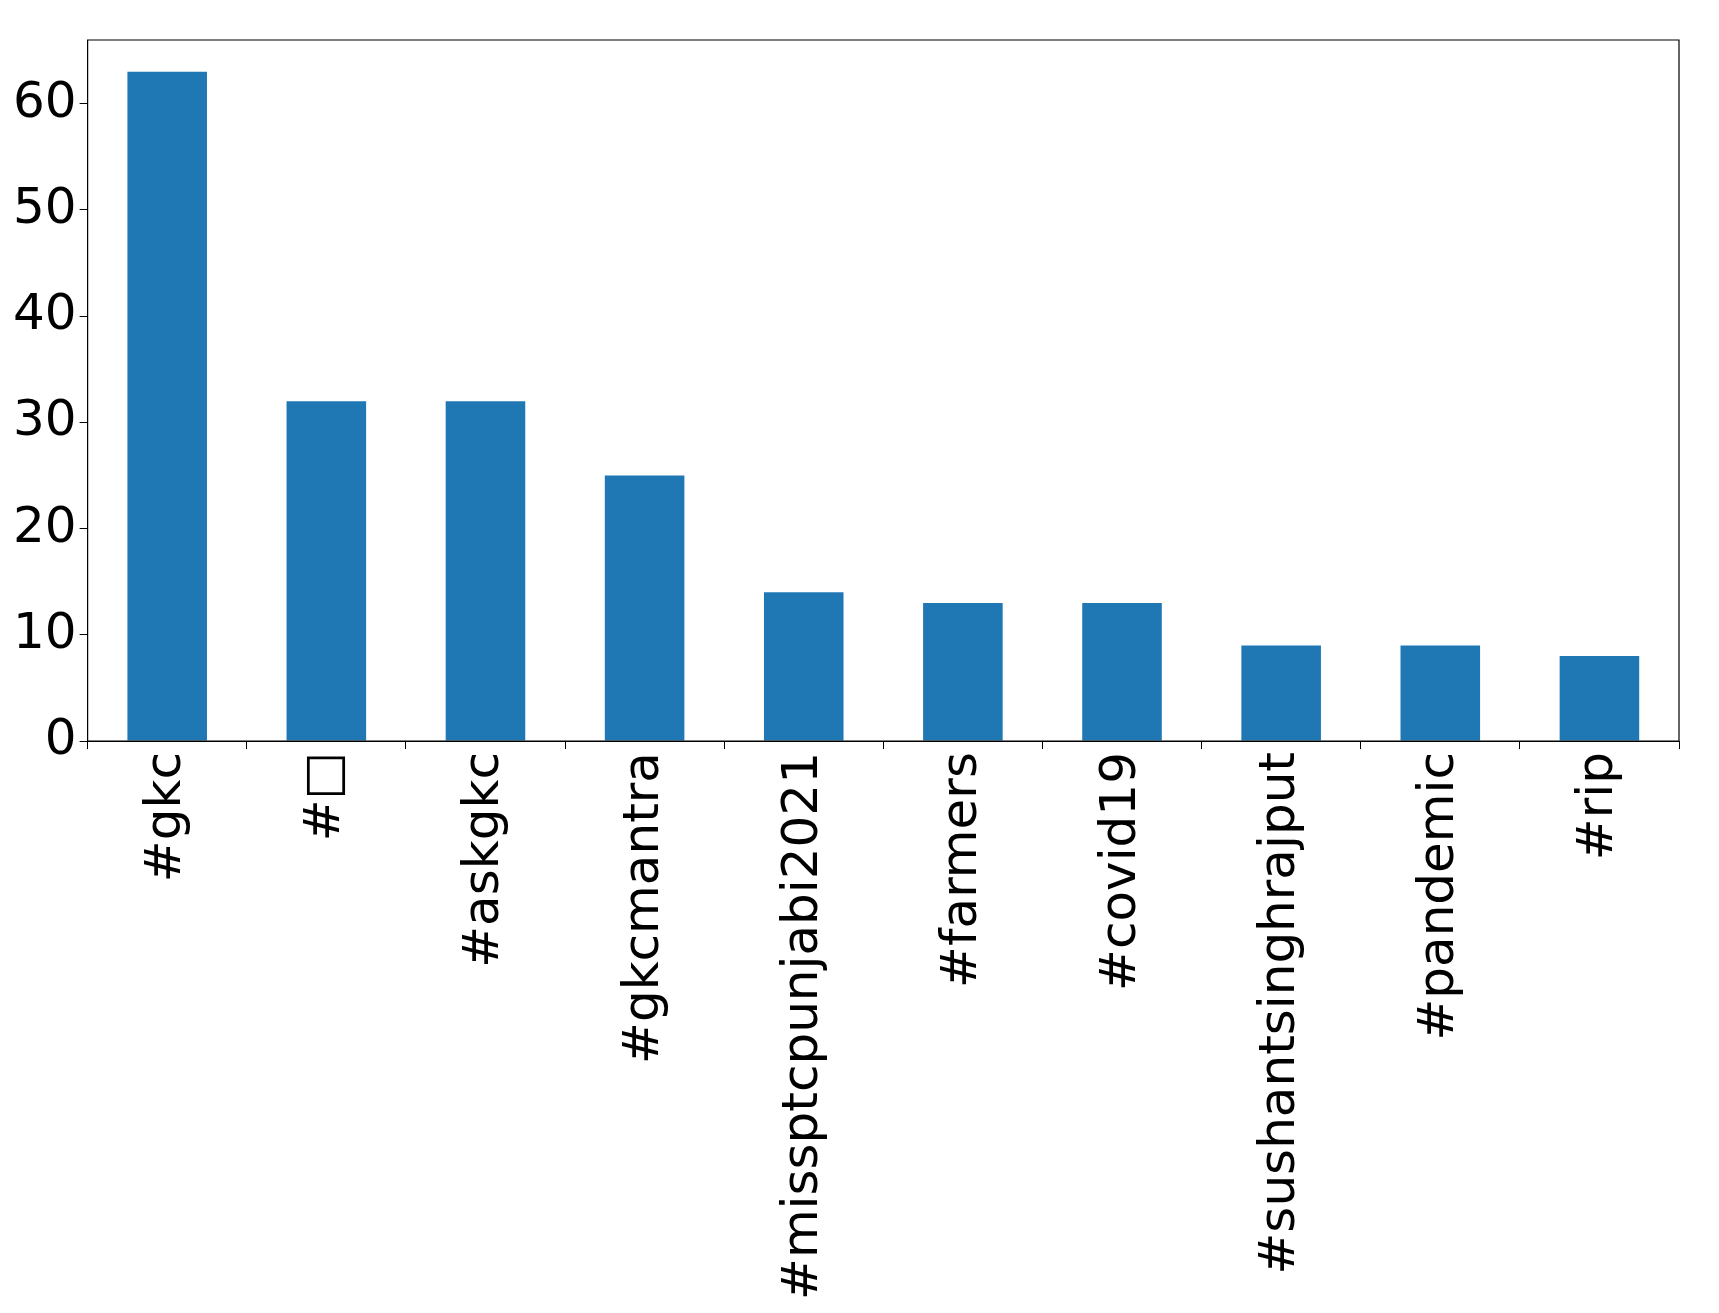 The height and width of the screenshot is (1313, 1719). What do you see at coordinates (1118, 871) in the screenshot?
I see `x-tick-label: #covid19` at bounding box center [1118, 871].